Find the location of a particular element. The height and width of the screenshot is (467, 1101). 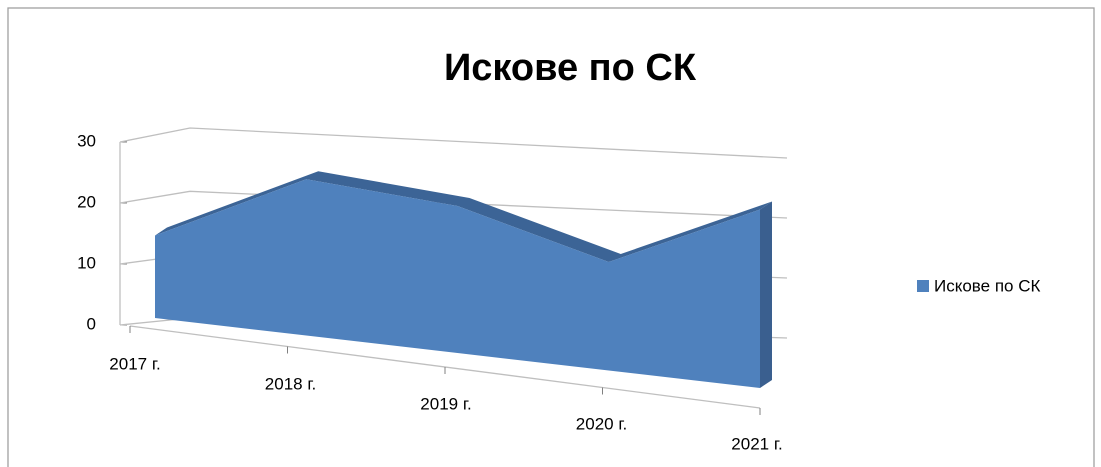

y-tick-label: 0 is located at coordinates (91, 323).